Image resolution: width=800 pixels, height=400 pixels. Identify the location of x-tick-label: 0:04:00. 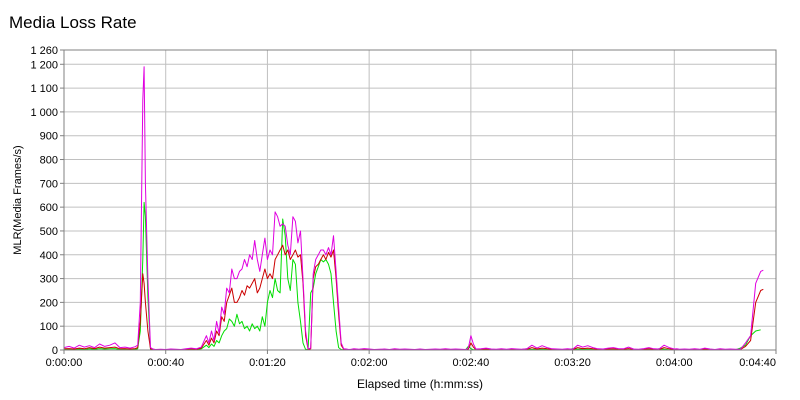
(674, 363).